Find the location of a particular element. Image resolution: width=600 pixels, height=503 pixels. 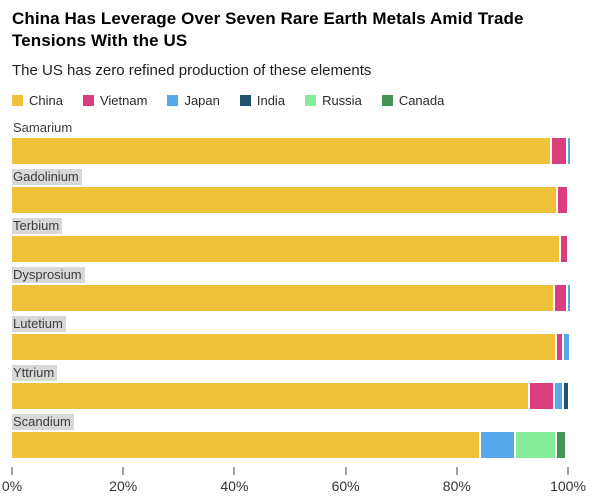

legend-item-japan: Japan is located at coordinates (193, 100).